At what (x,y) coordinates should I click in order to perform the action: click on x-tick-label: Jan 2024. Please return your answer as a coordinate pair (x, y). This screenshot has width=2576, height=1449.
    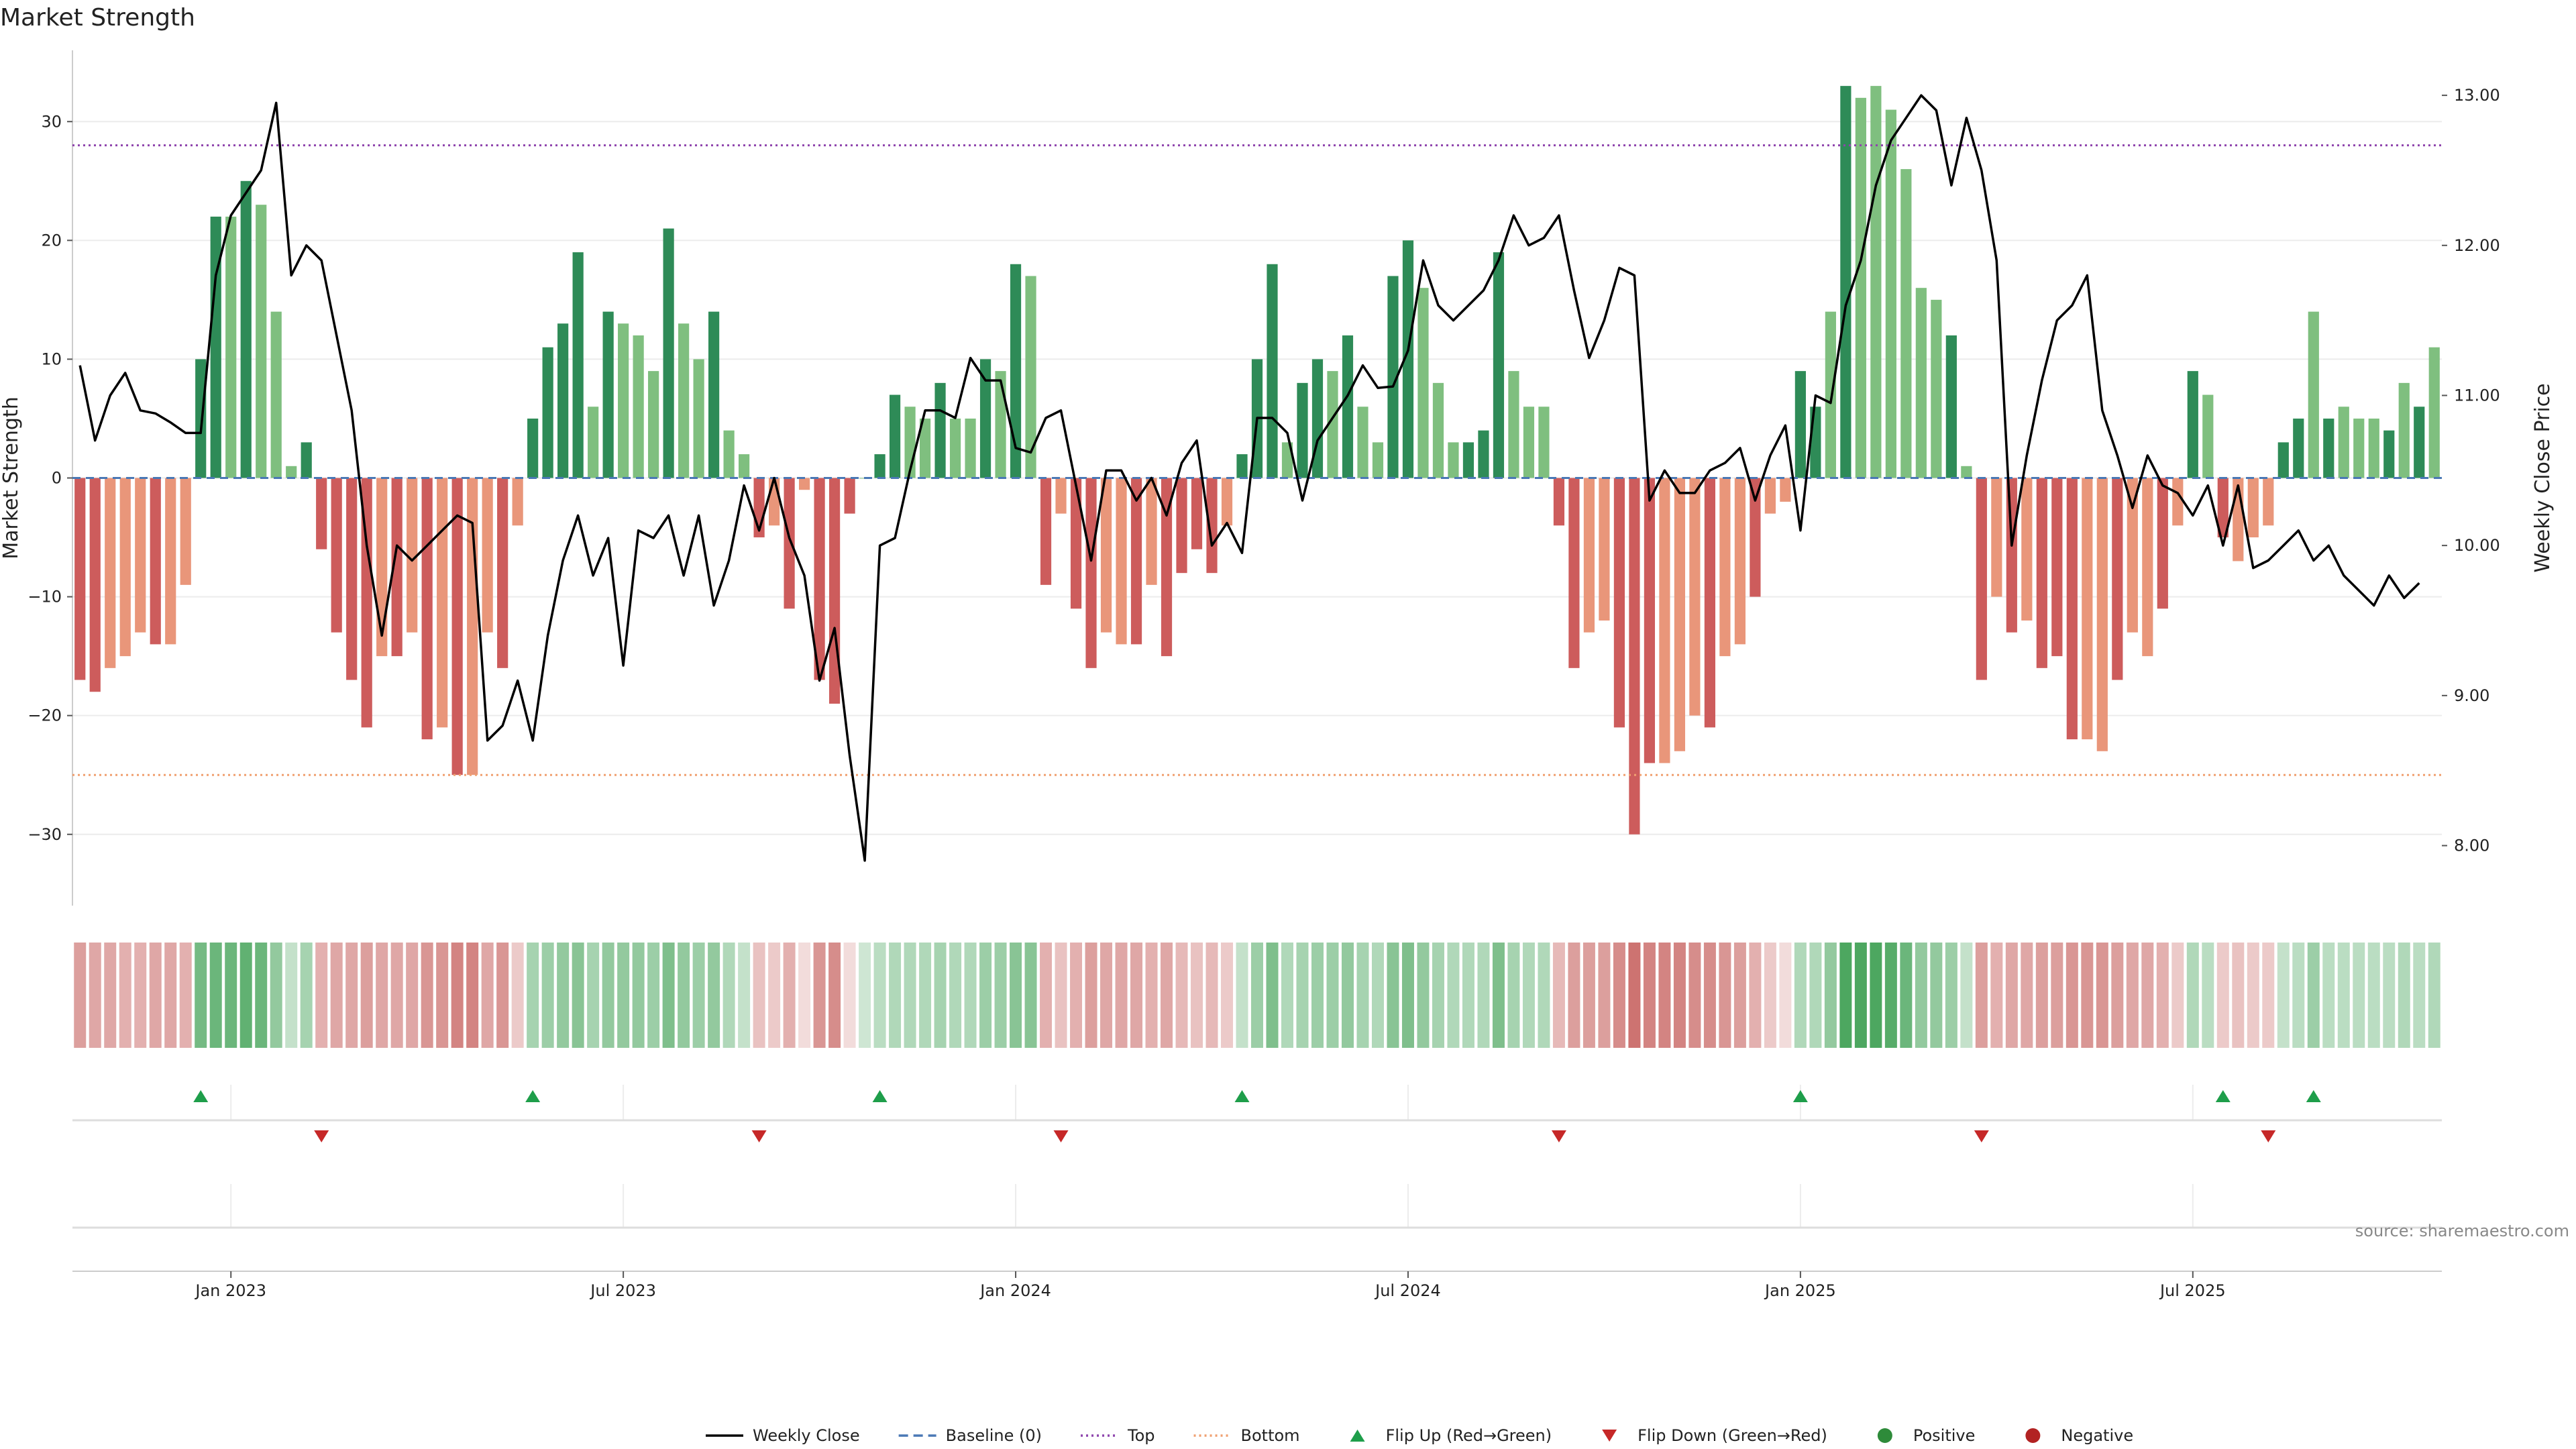
    Looking at the image, I should click on (1015, 1290).